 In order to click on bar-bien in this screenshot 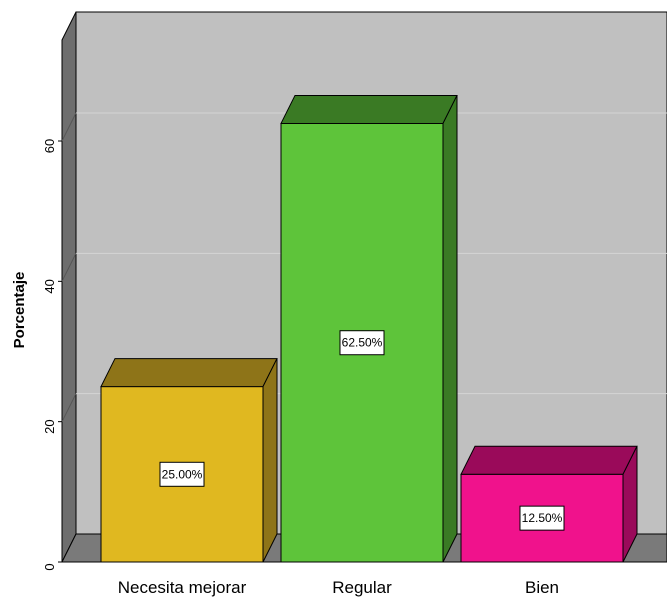, I will do `click(549, 504)`.